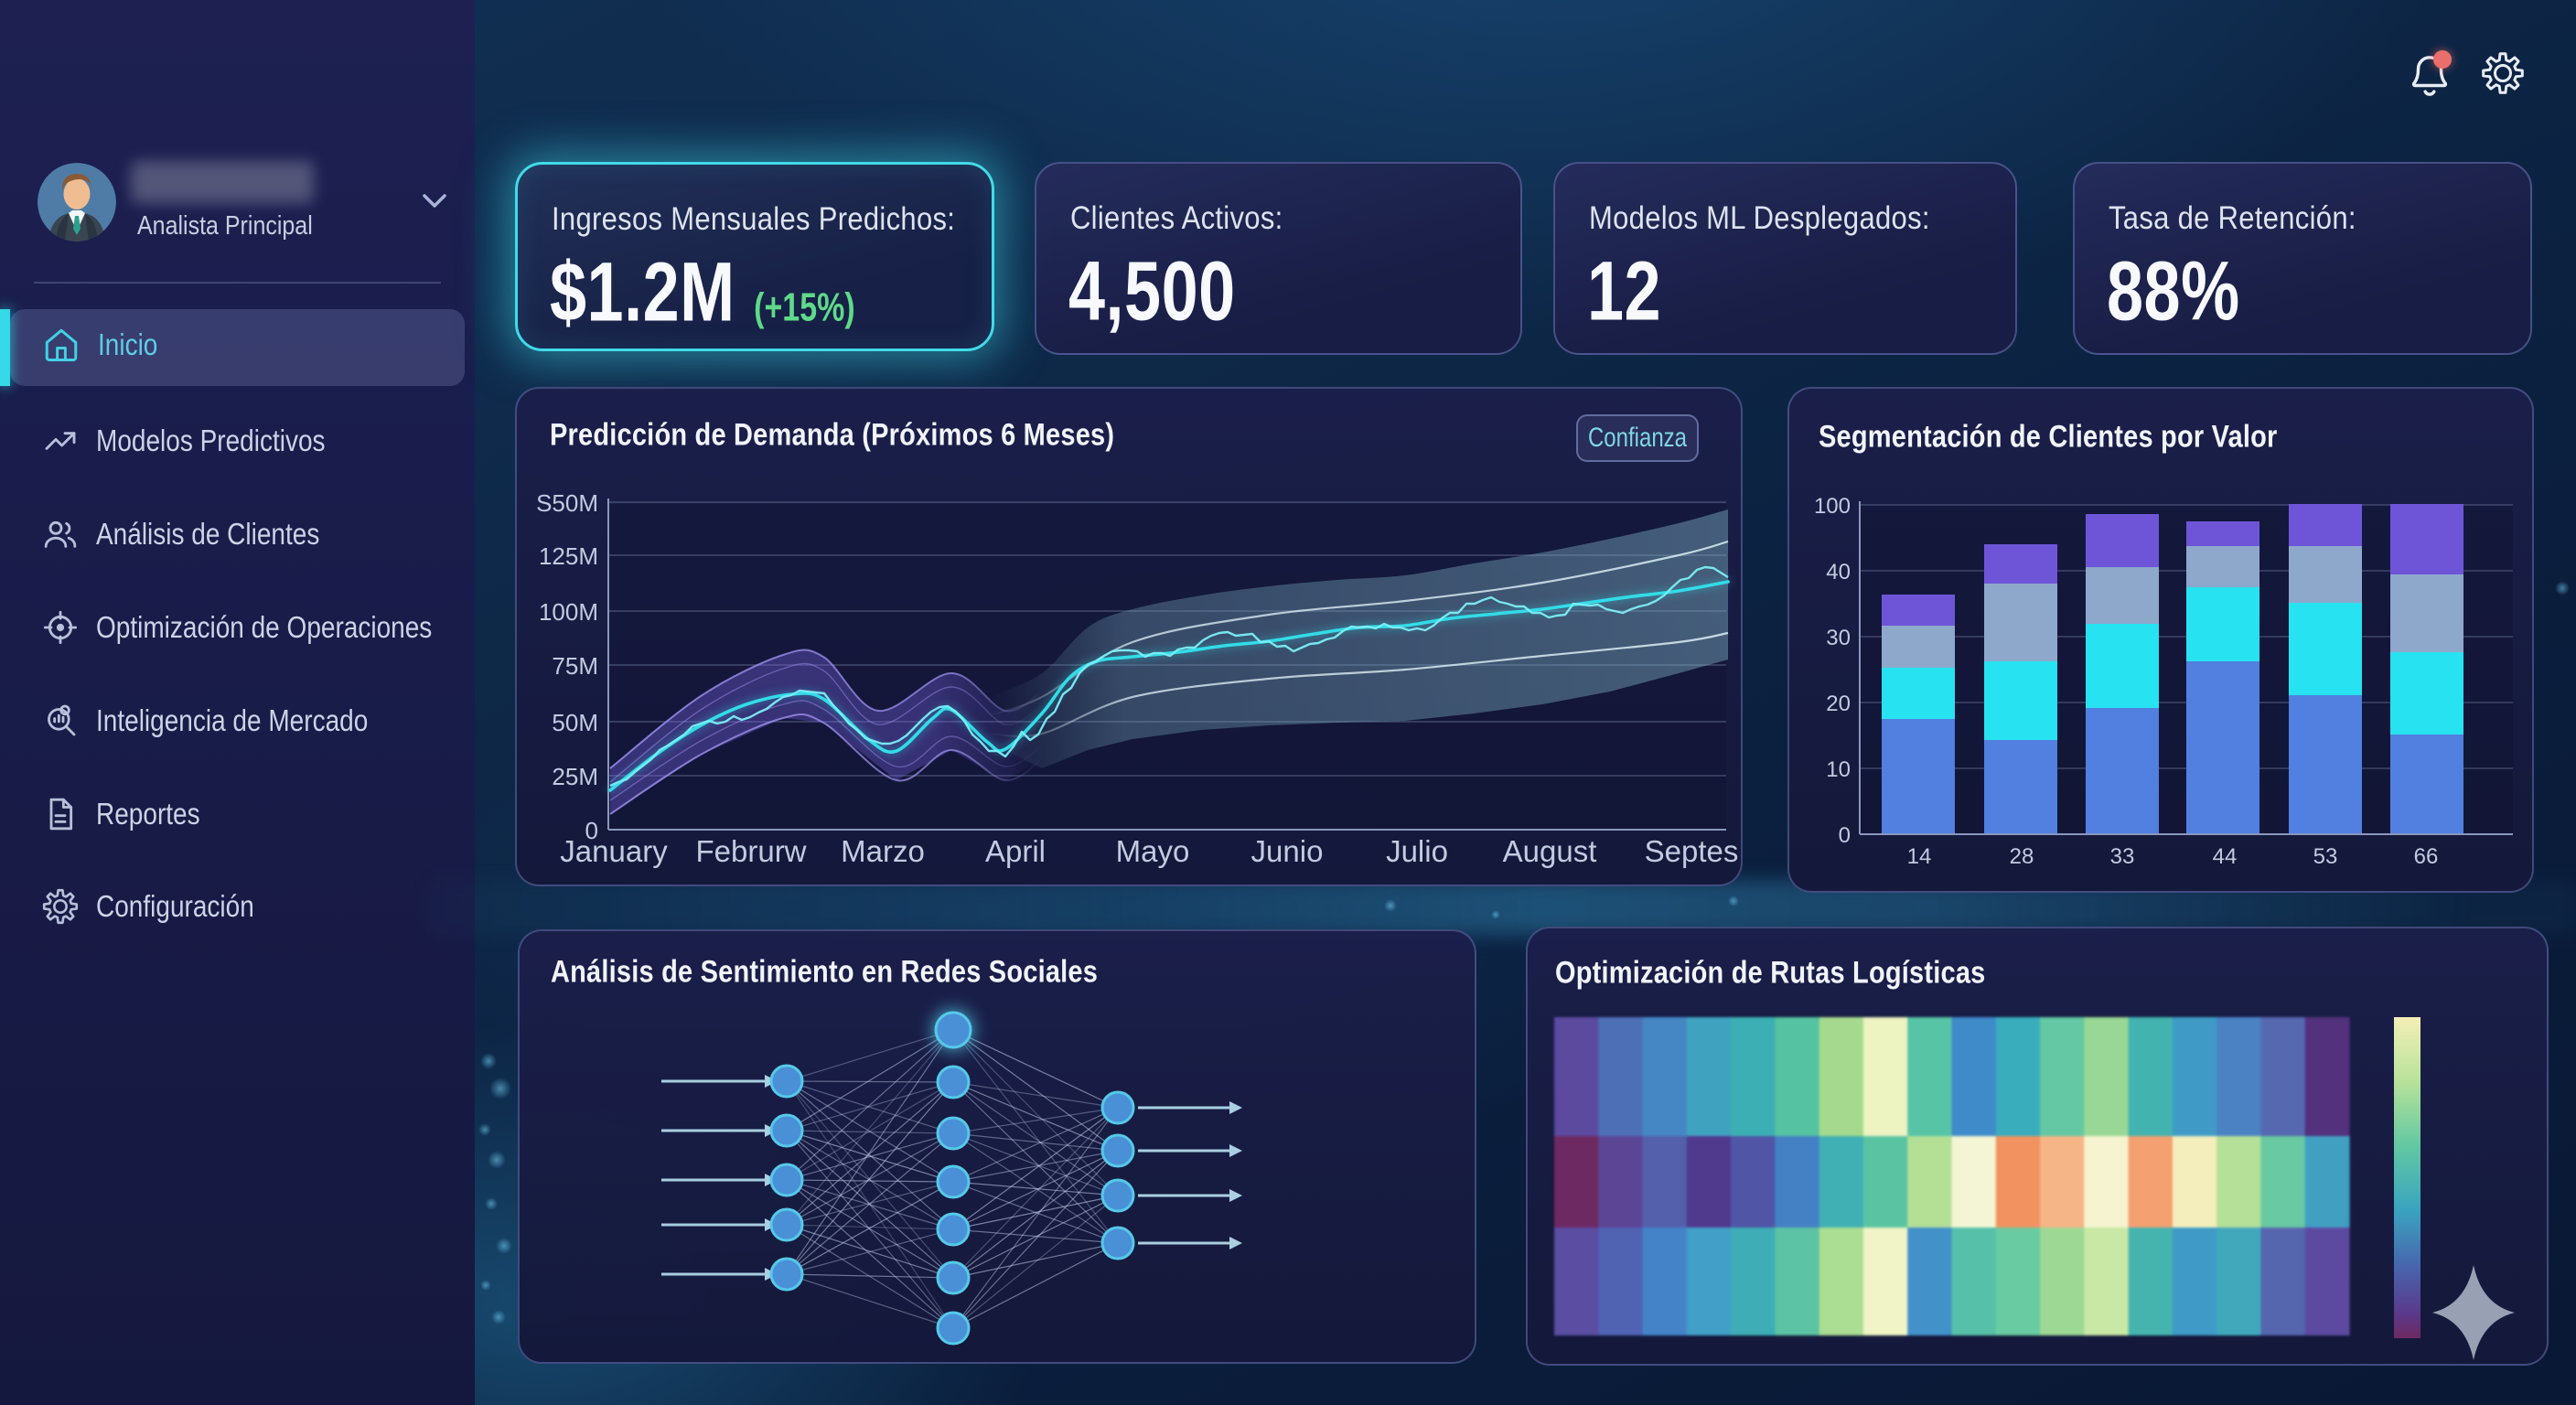  What do you see at coordinates (1838, 638) in the screenshot?
I see `svg-text: 30` at bounding box center [1838, 638].